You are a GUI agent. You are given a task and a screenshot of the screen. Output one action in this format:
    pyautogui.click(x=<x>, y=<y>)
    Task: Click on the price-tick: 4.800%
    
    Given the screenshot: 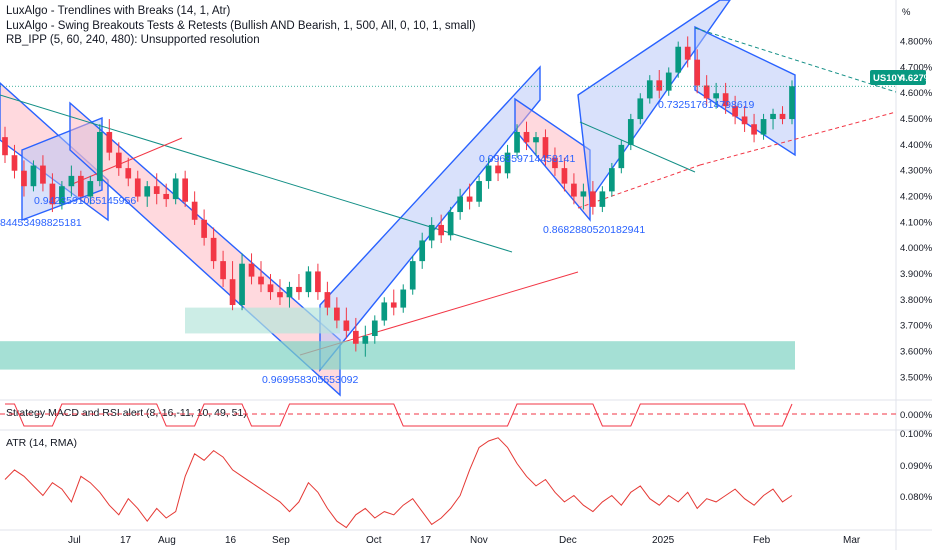 What is the action you would take?
    pyautogui.click(x=916, y=42)
    